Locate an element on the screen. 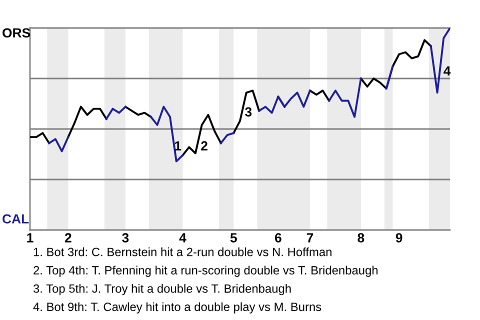 This screenshot has height=320, width=480. text: 4. Bot 9th: T. Cawley hit into a double play vs M. Burns is located at coordinates (177, 308).